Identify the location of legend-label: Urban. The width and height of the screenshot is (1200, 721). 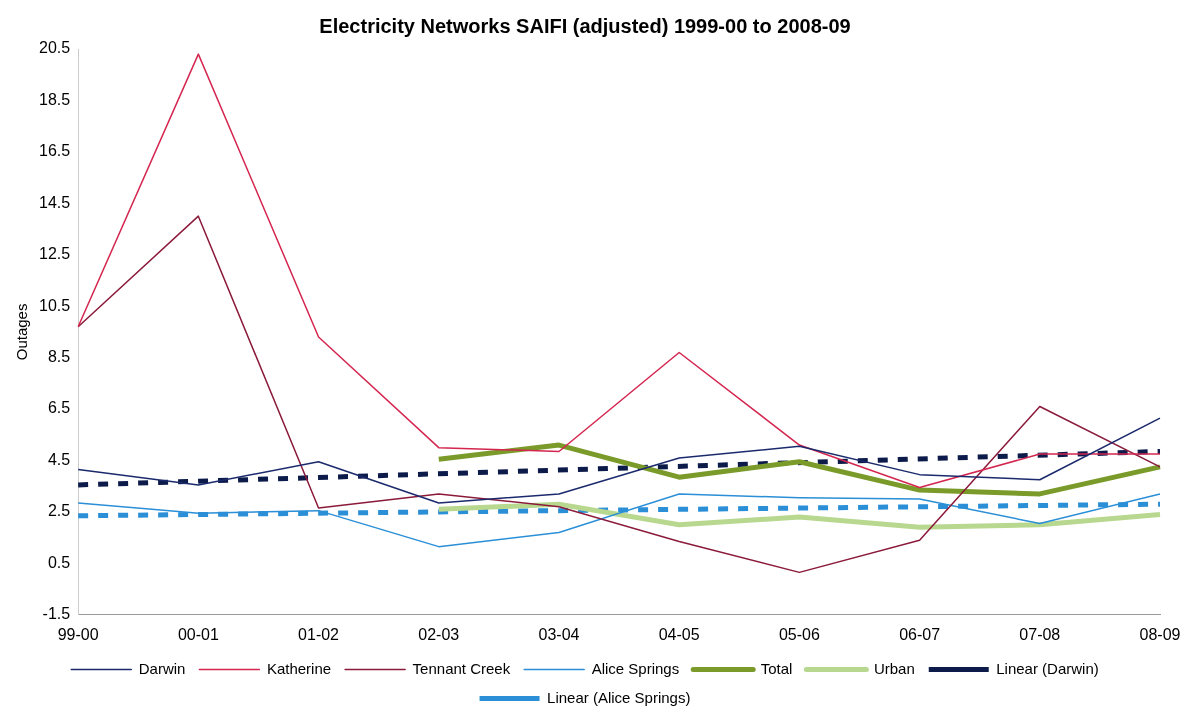
(894, 668).